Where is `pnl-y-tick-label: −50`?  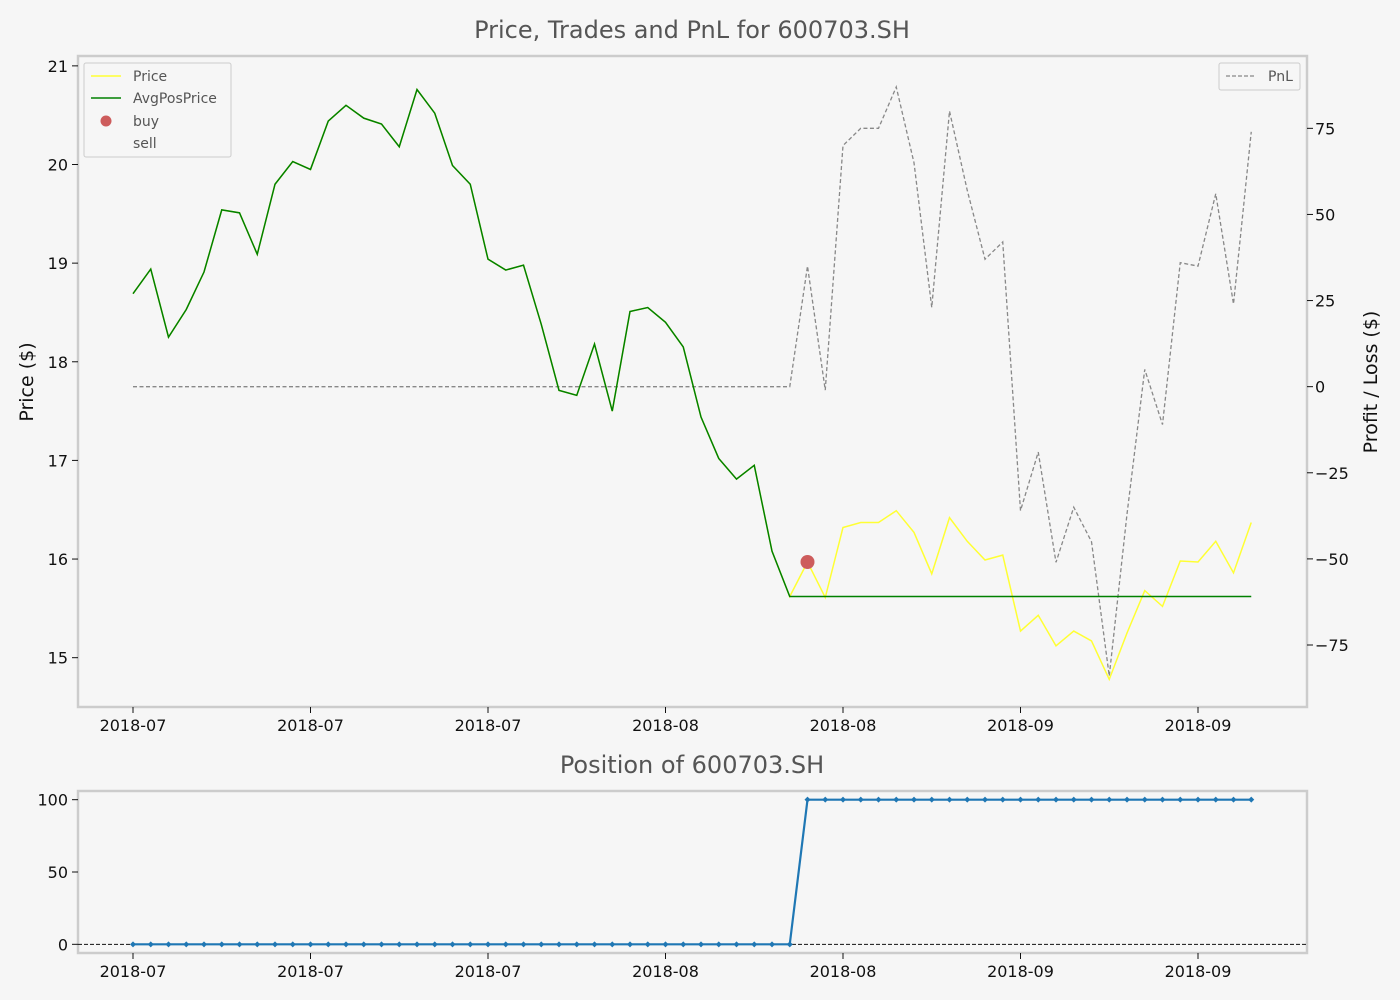
pnl-y-tick-label: −50 is located at coordinates (1332, 559).